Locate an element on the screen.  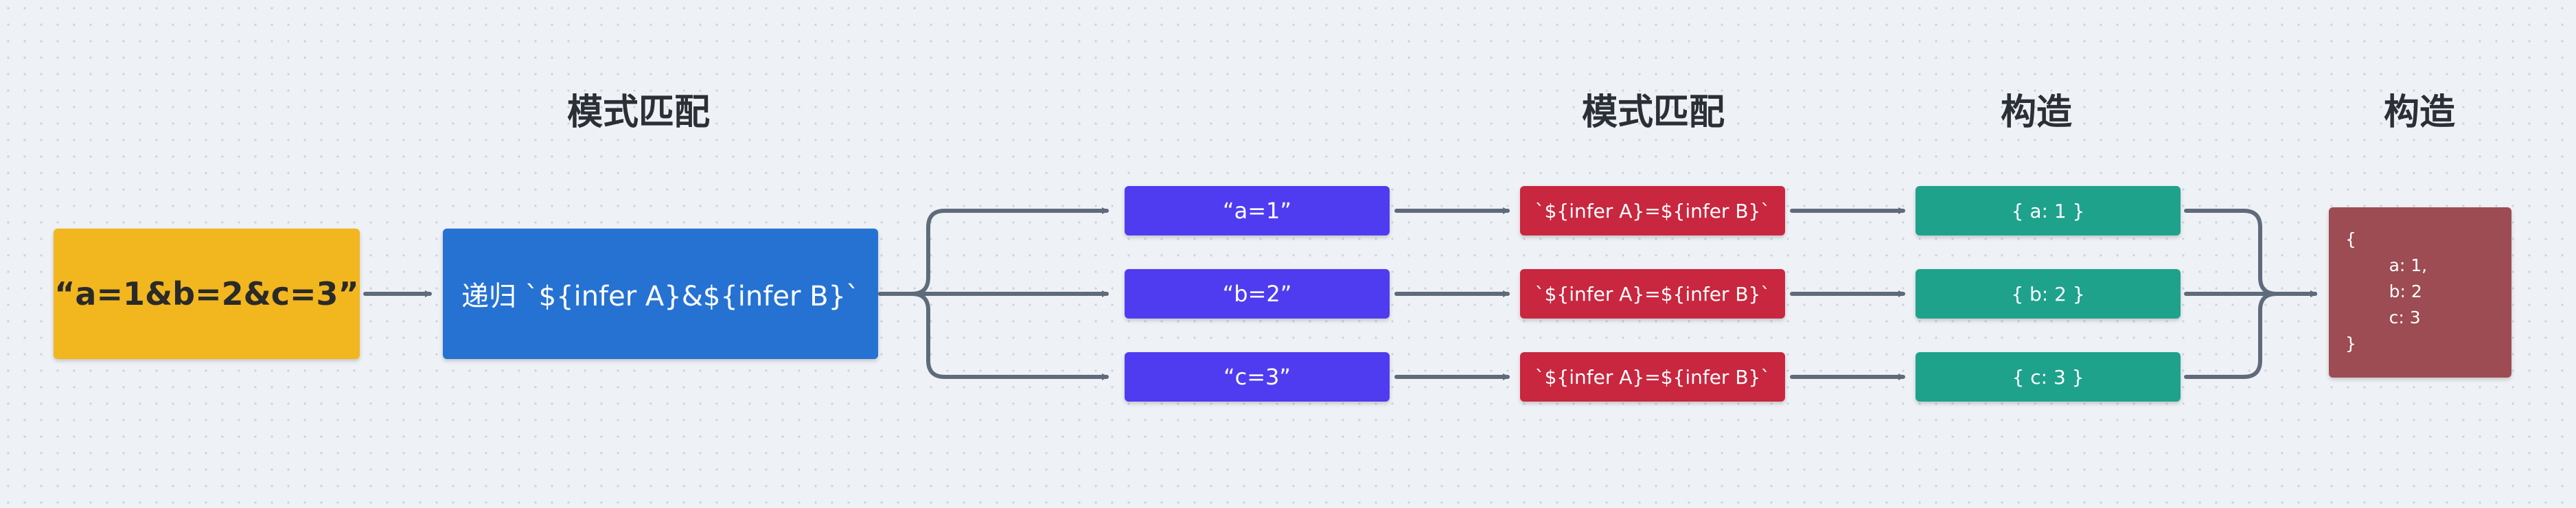
pair-text-c: “c=3” is located at coordinates (1257, 377).